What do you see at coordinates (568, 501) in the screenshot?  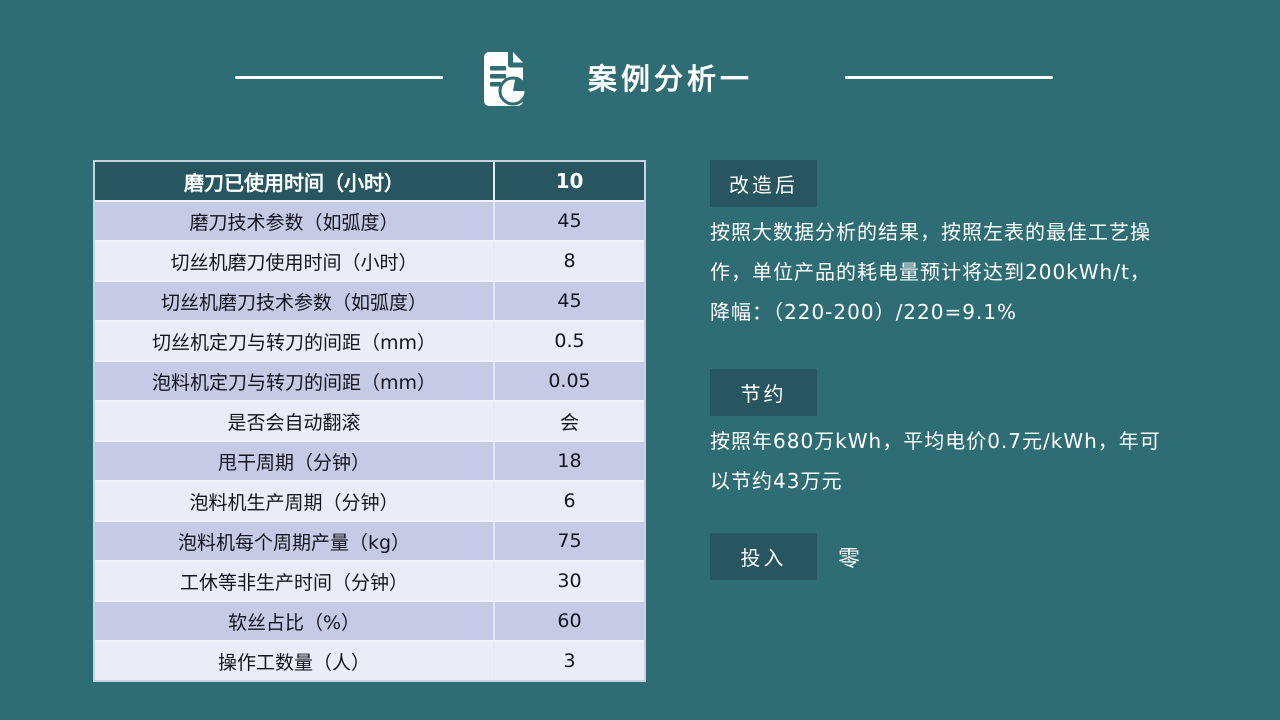 I see `table-row-value: 6` at bounding box center [568, 501].